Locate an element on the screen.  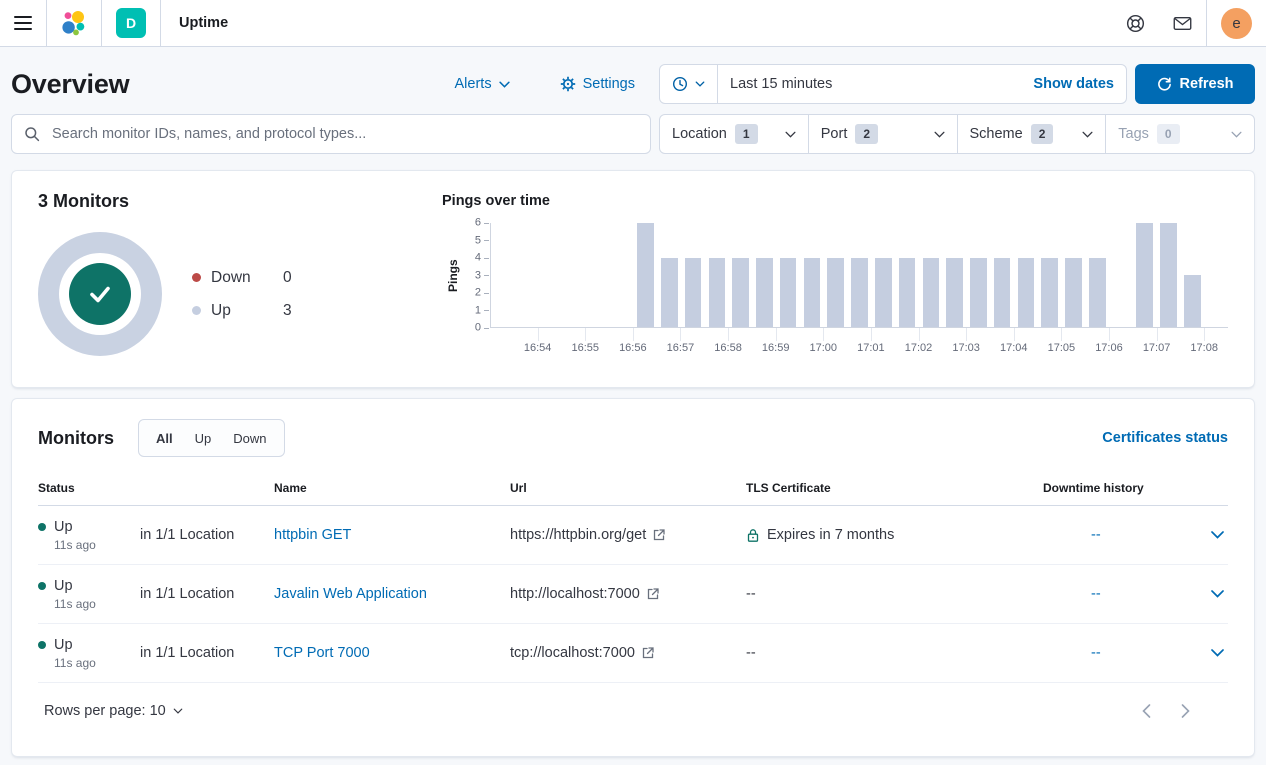
alerts-label: Alerts is located at coordinates (473, 84).